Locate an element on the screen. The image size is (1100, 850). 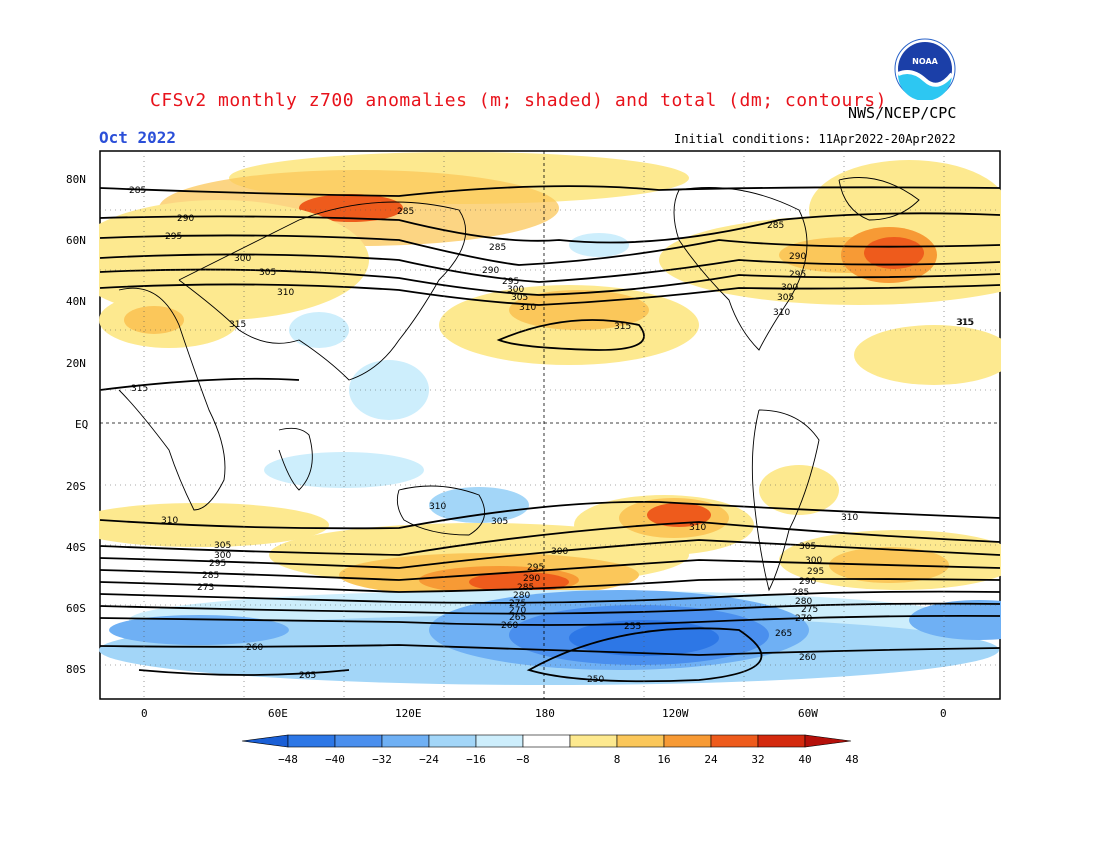
contour-label: 255 is located at coordinates (632, 627).